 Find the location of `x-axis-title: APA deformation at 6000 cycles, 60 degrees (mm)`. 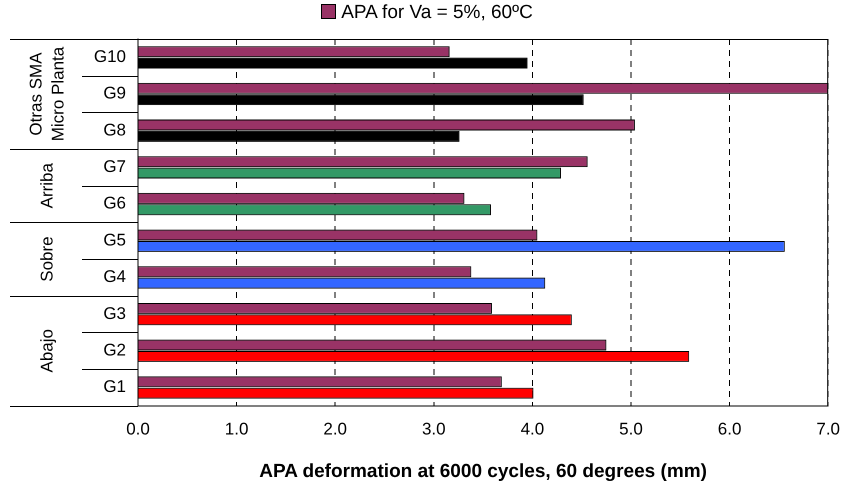

x-axis-title: APA deformation at 6000 cycles, 60 degrees (mm) is located at coordinates (483, 471).